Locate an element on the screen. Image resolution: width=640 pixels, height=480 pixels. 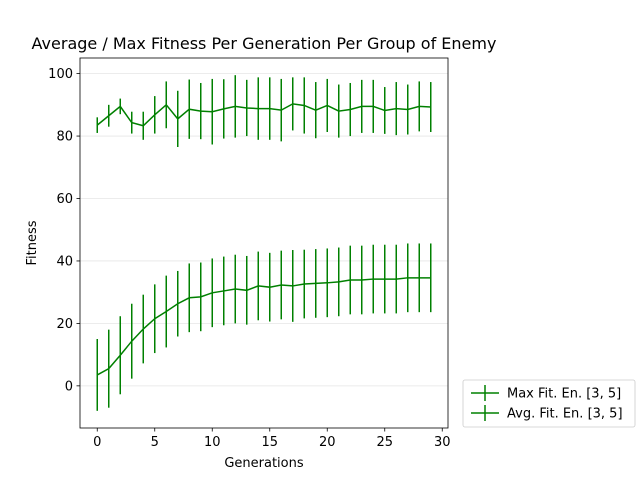
y-axis-label: Fitness is located at coordinates (32, 242).